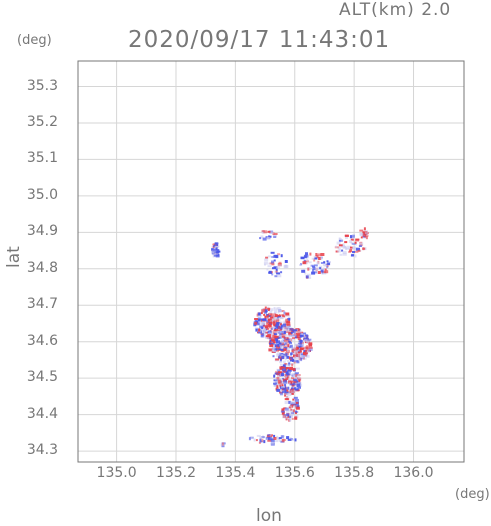 This screenshot has height=526, width=491. Describe the element at coordinates (42, 413) in the screenshot. I see `y-tick-label: 34.4` at that location.